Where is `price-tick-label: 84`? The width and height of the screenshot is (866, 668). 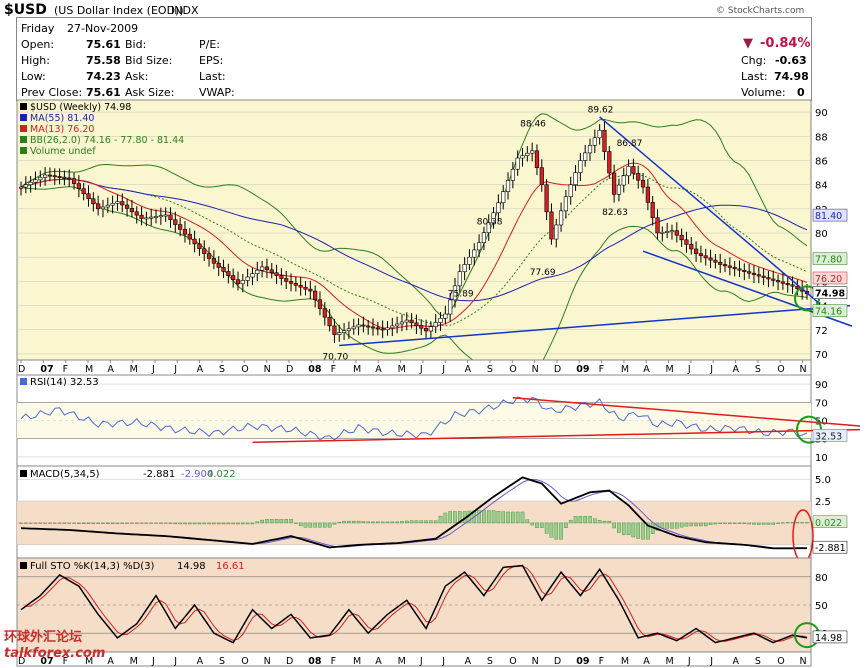 price-tick-label: 84 is located at coordinates (821, 186).